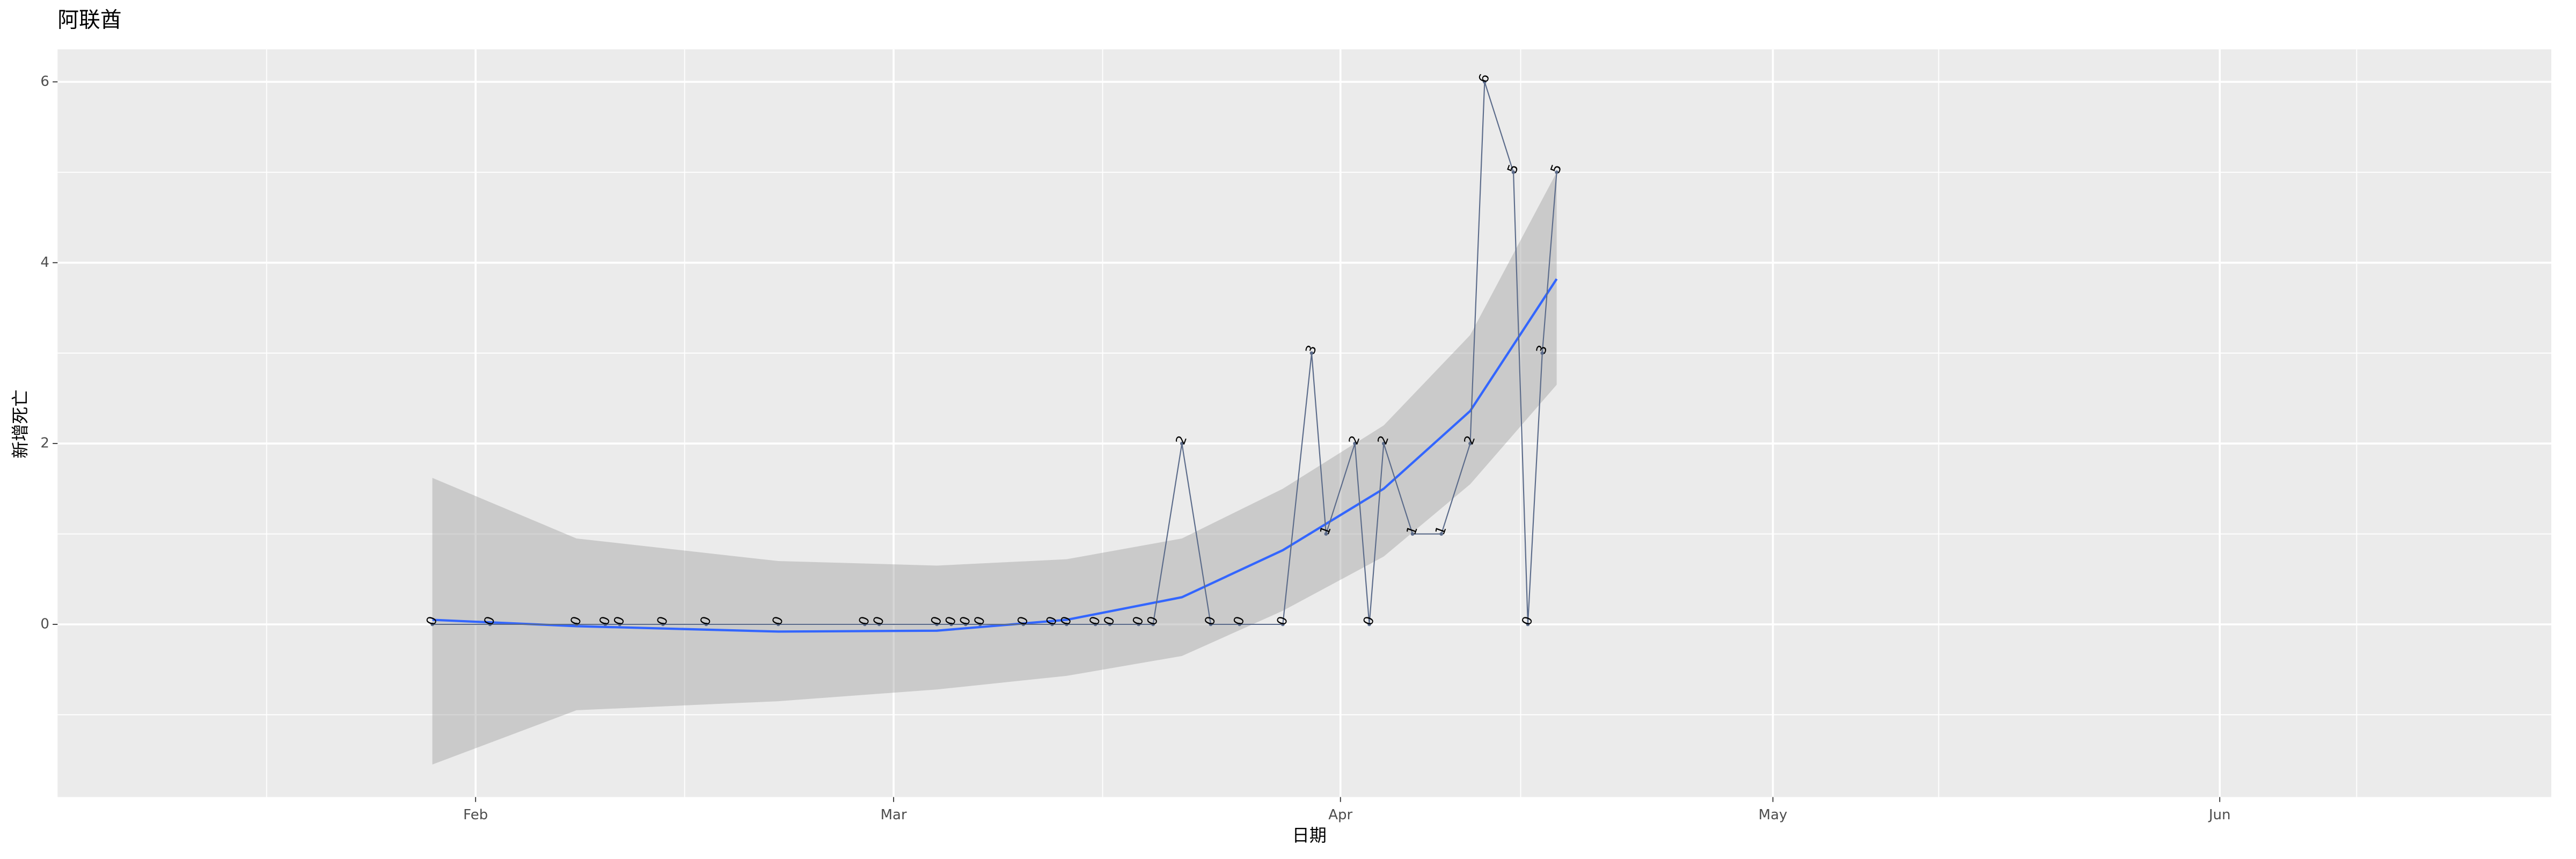 Image resolution: width=2576 pixels, height=859 pixels. What do you see at coordinates (89, 20) in the screenshot?
I see `chart-title: 阿联酋` at bounding box center [89, 20].